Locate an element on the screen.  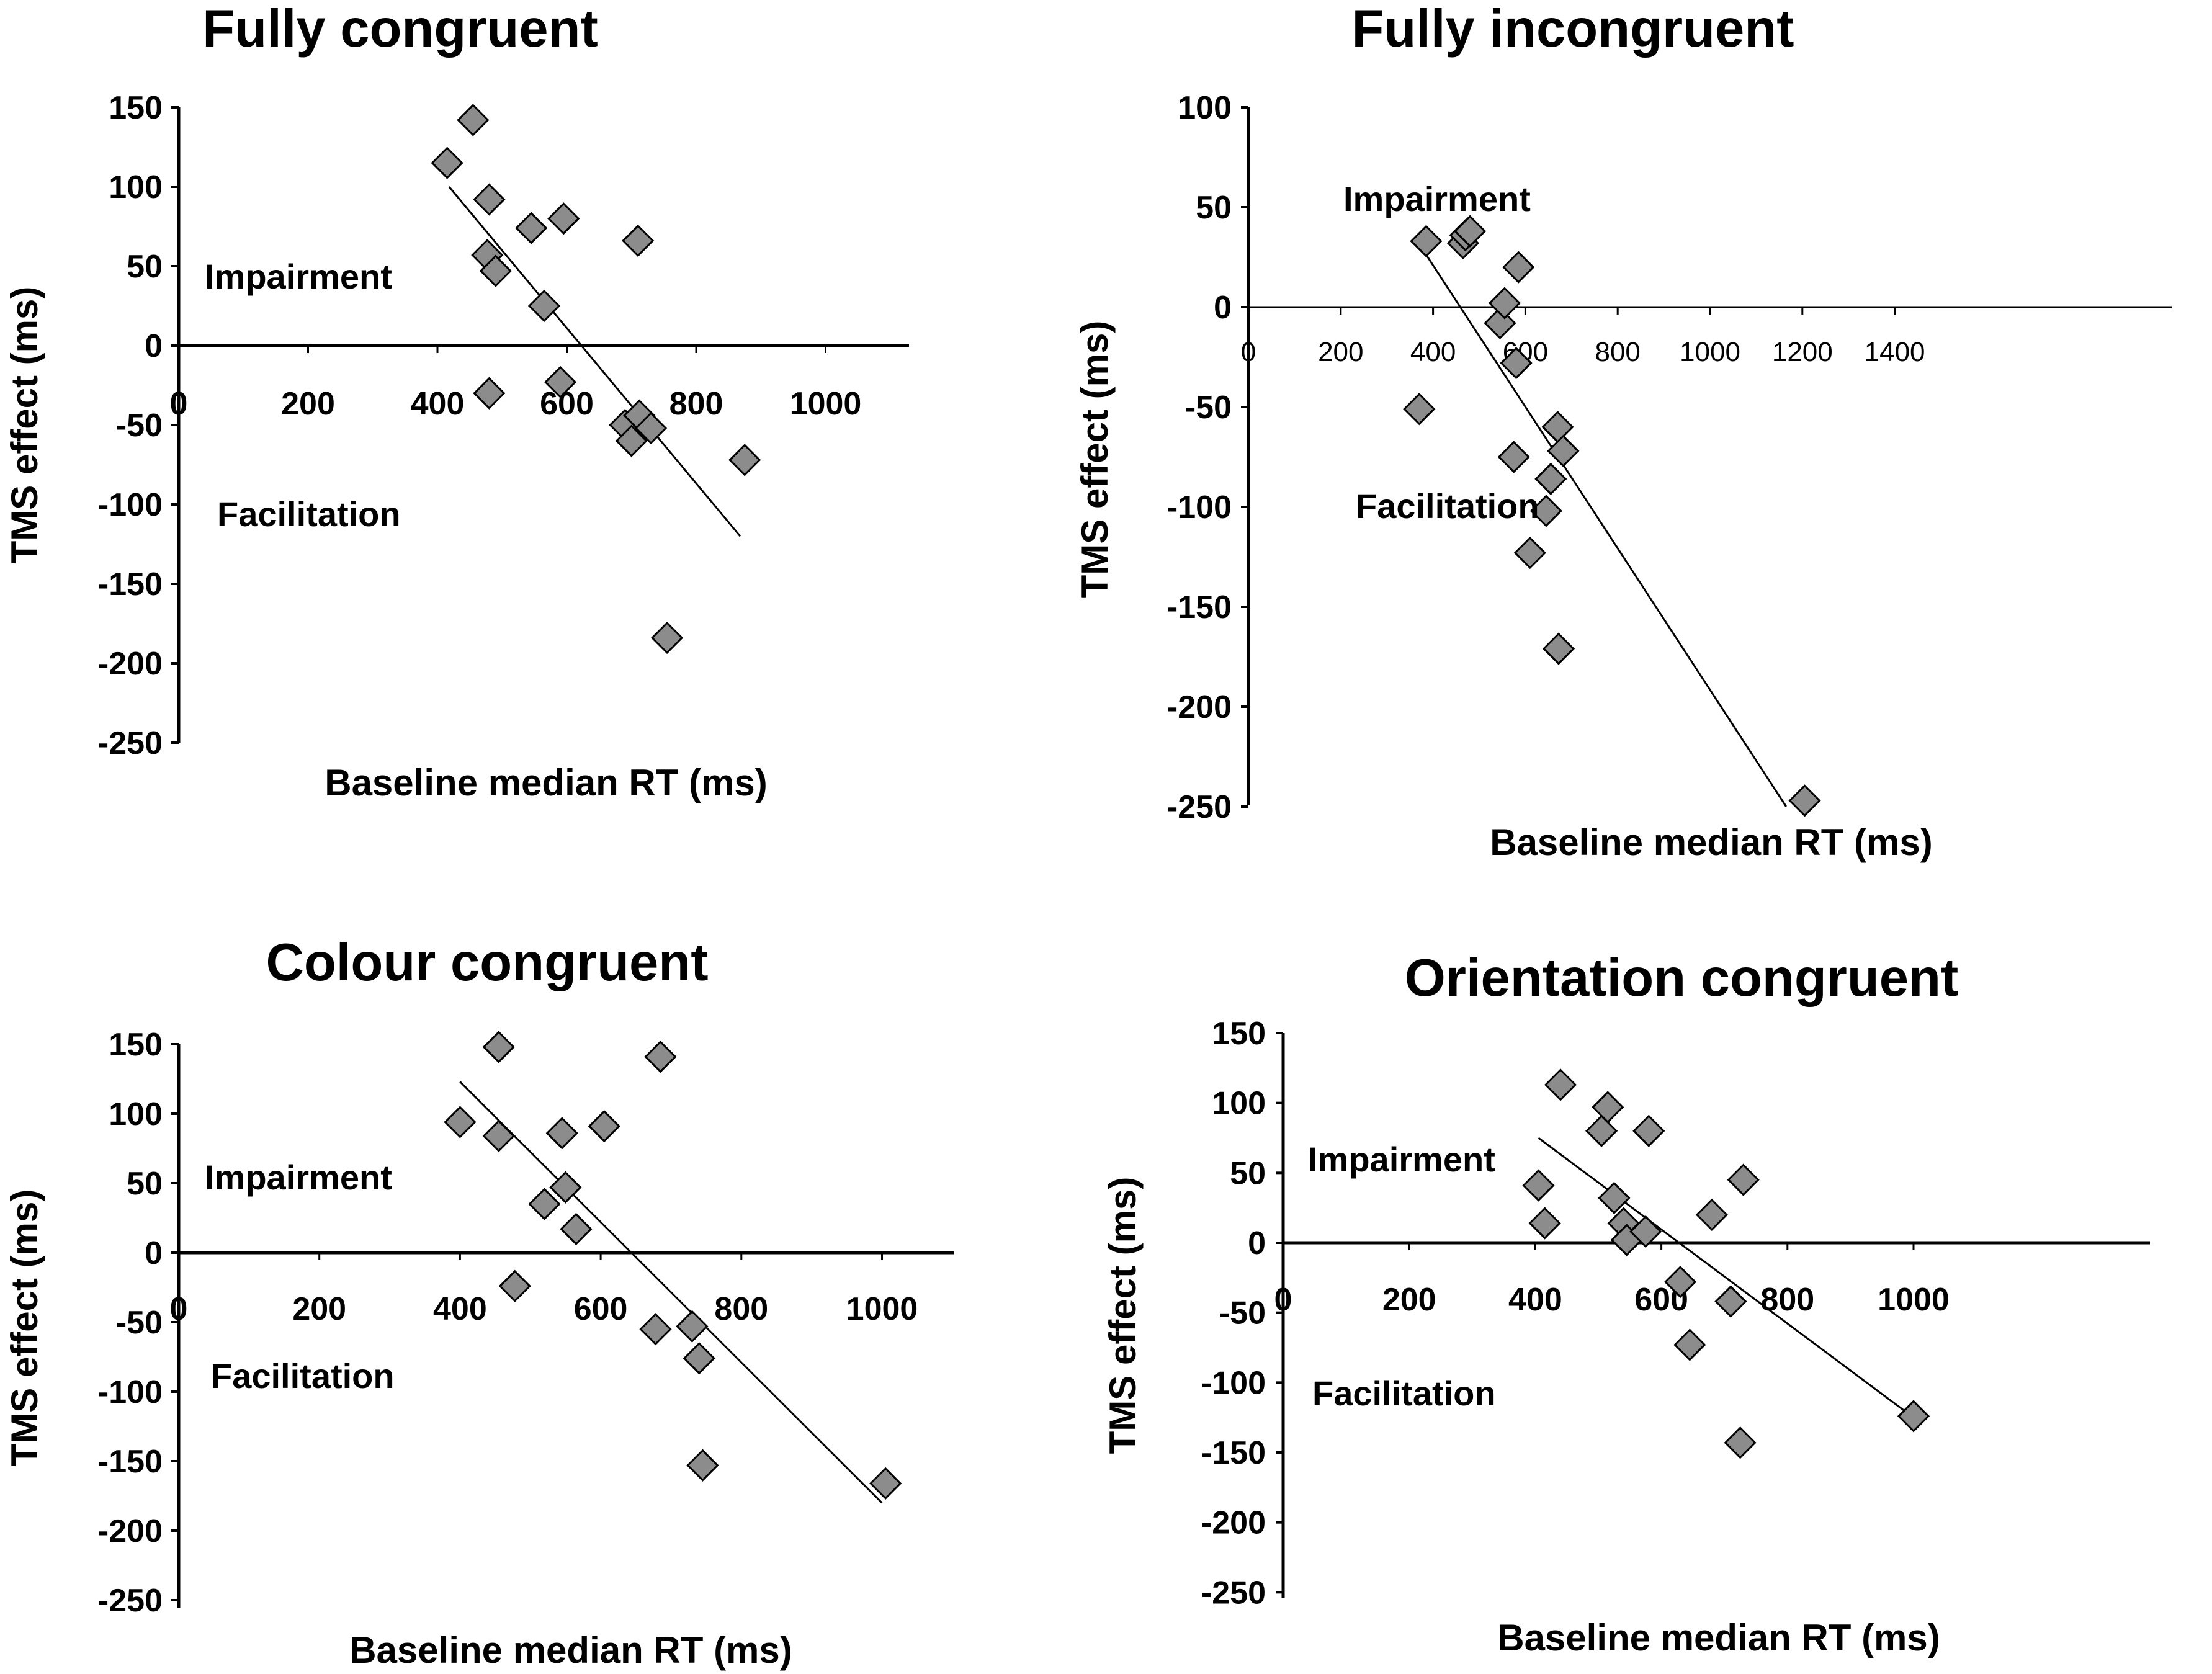
y-tick-label: 0 is located at coordinates (1257, 1243).